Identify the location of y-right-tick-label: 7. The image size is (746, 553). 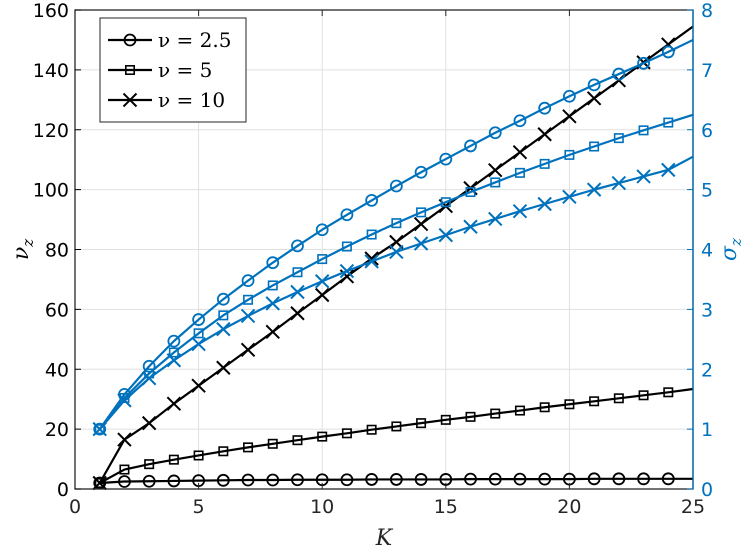
(707, 71).